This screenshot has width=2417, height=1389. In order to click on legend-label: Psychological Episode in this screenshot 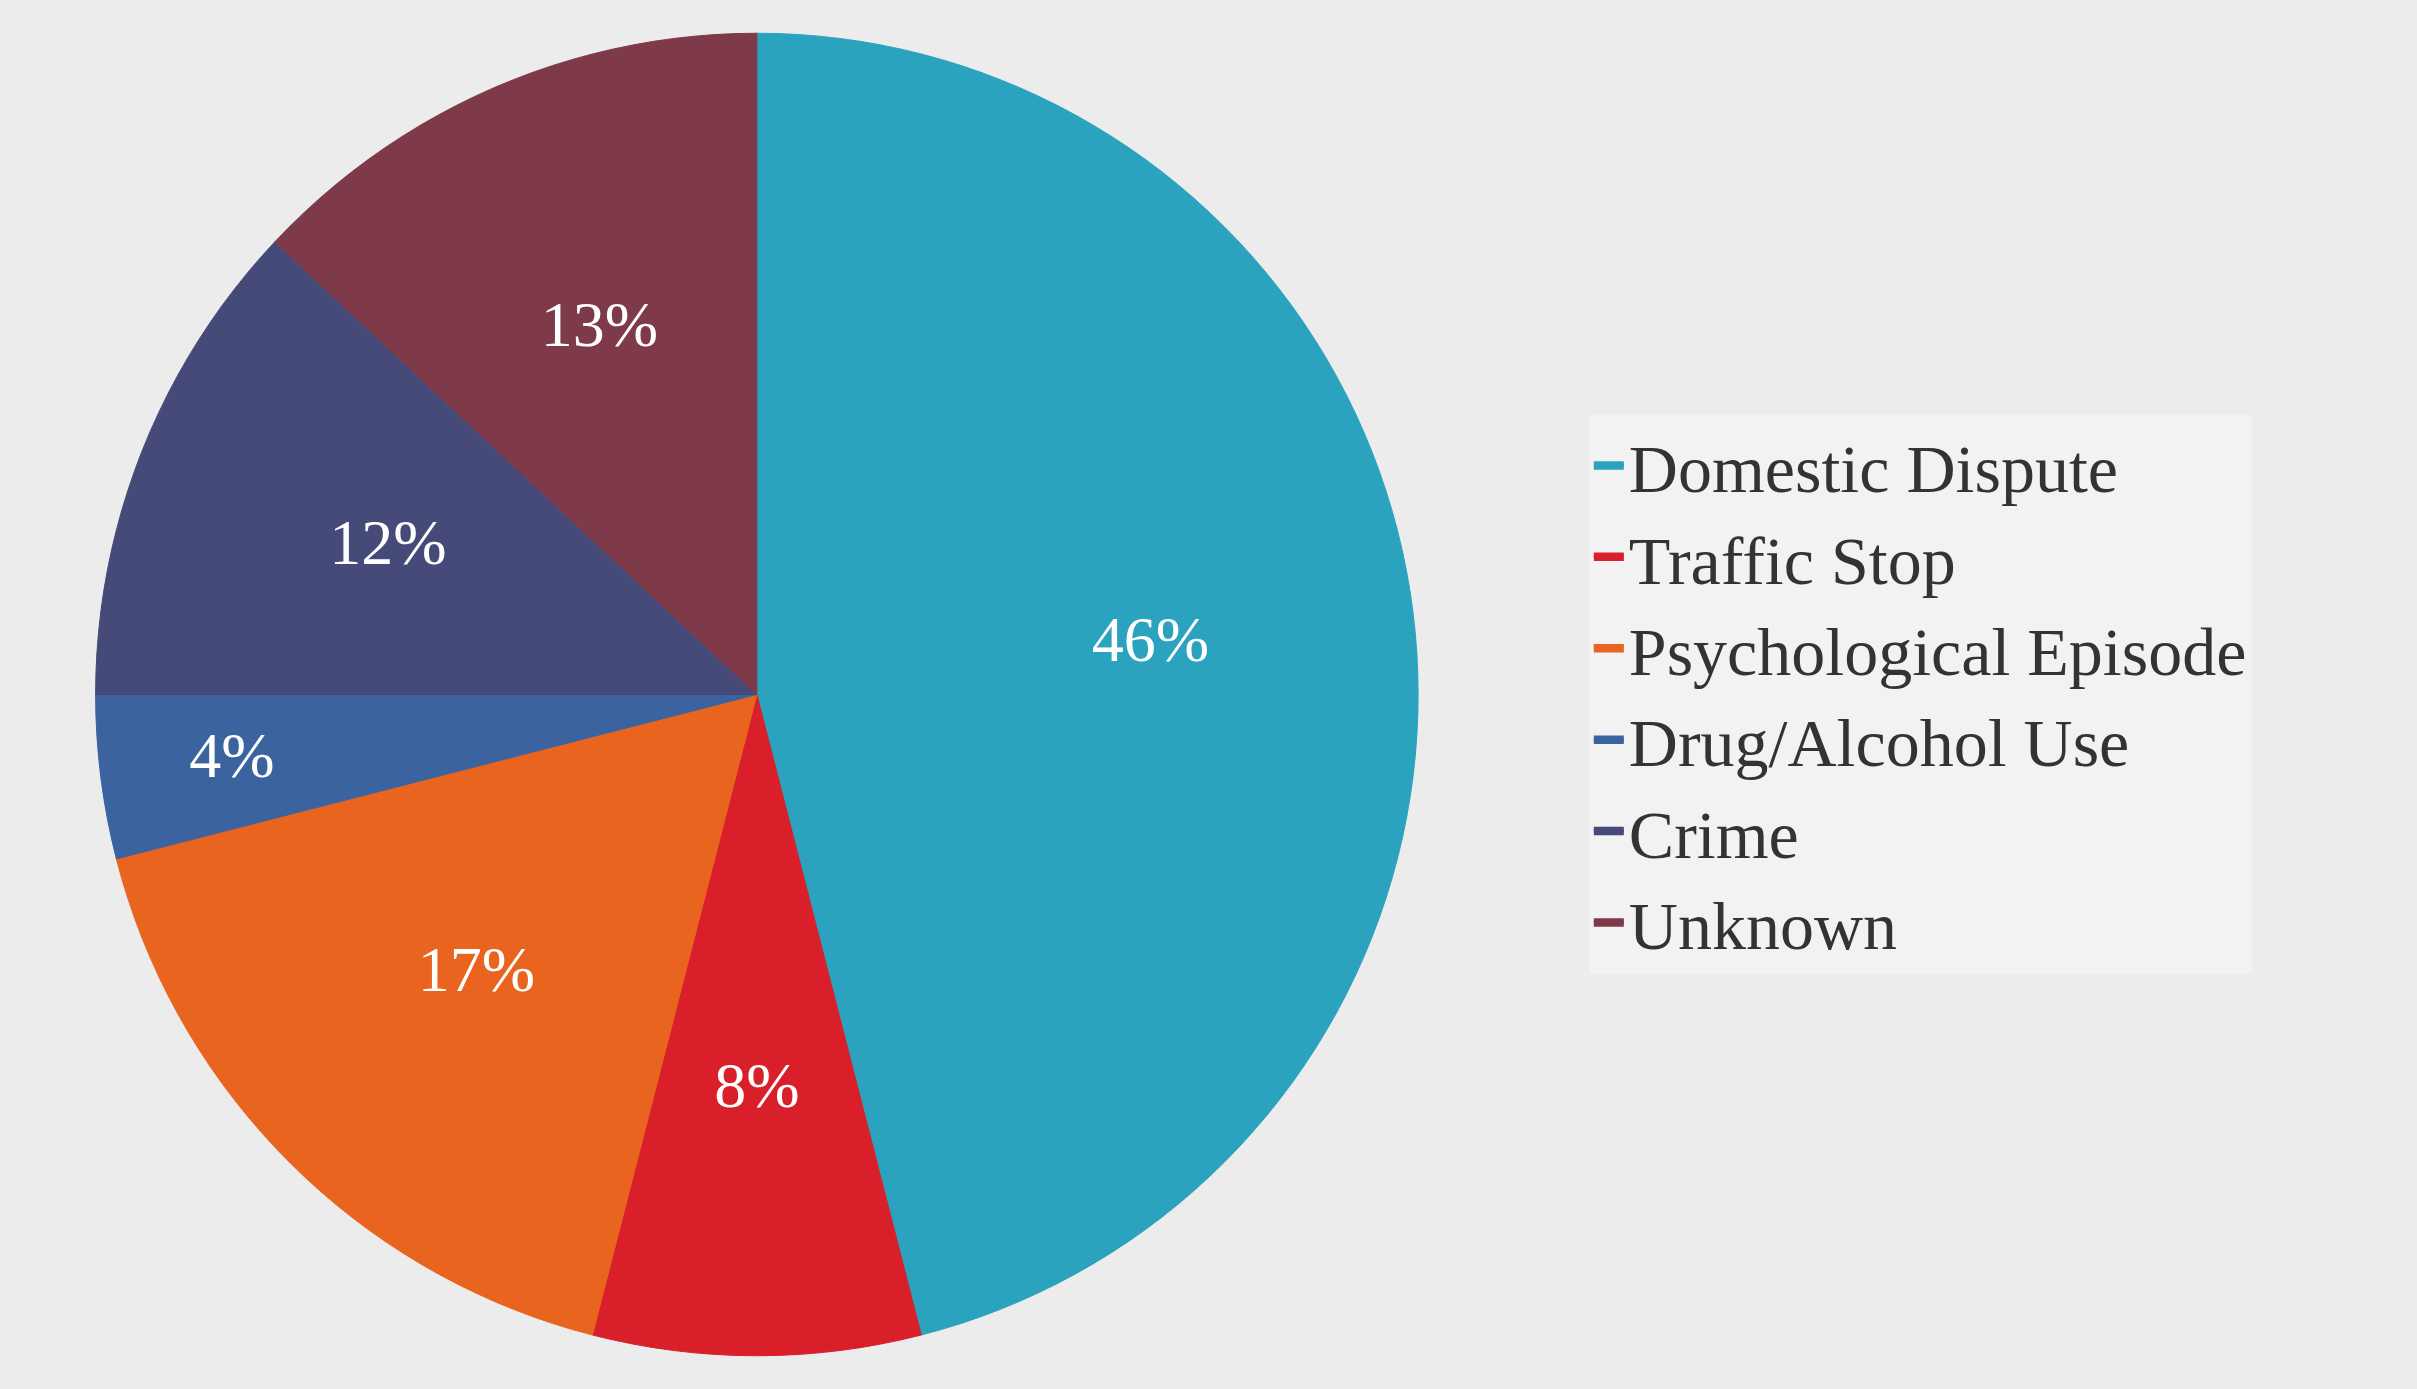, I will do `click(1937, 652)`.